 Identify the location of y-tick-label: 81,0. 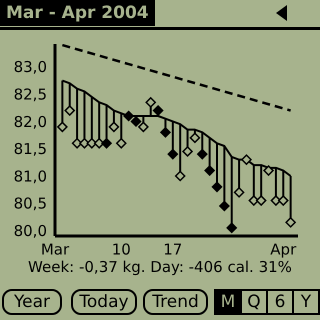
(30, 176).